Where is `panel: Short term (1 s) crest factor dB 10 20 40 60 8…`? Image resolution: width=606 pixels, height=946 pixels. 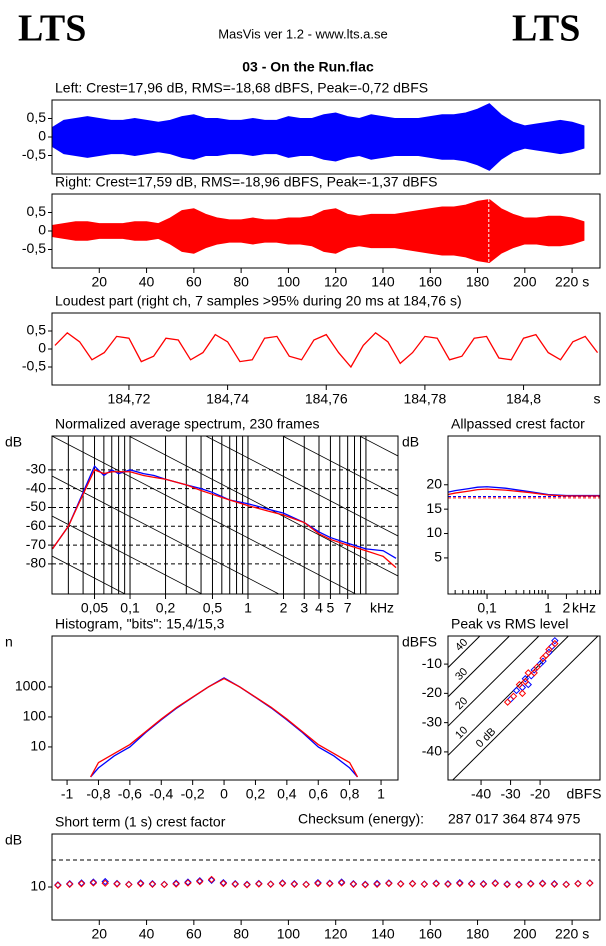 panel: Short term (1 s) crest factor dB 10 20 40 60 8… is located at coordinates (303, 878).